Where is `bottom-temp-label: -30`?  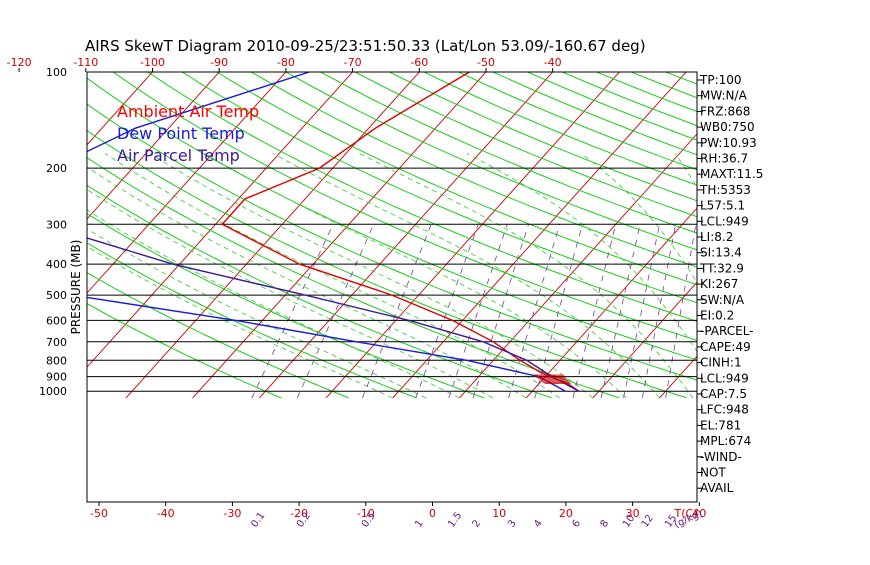 bottom-temp-label: -30 is located at coordinates (232, 513).